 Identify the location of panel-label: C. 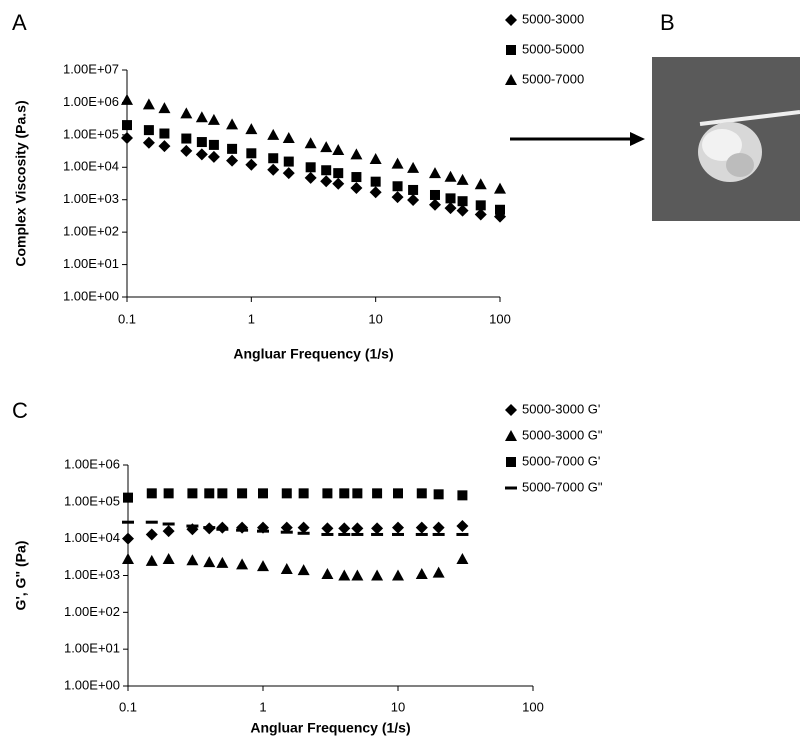
(20, 410).